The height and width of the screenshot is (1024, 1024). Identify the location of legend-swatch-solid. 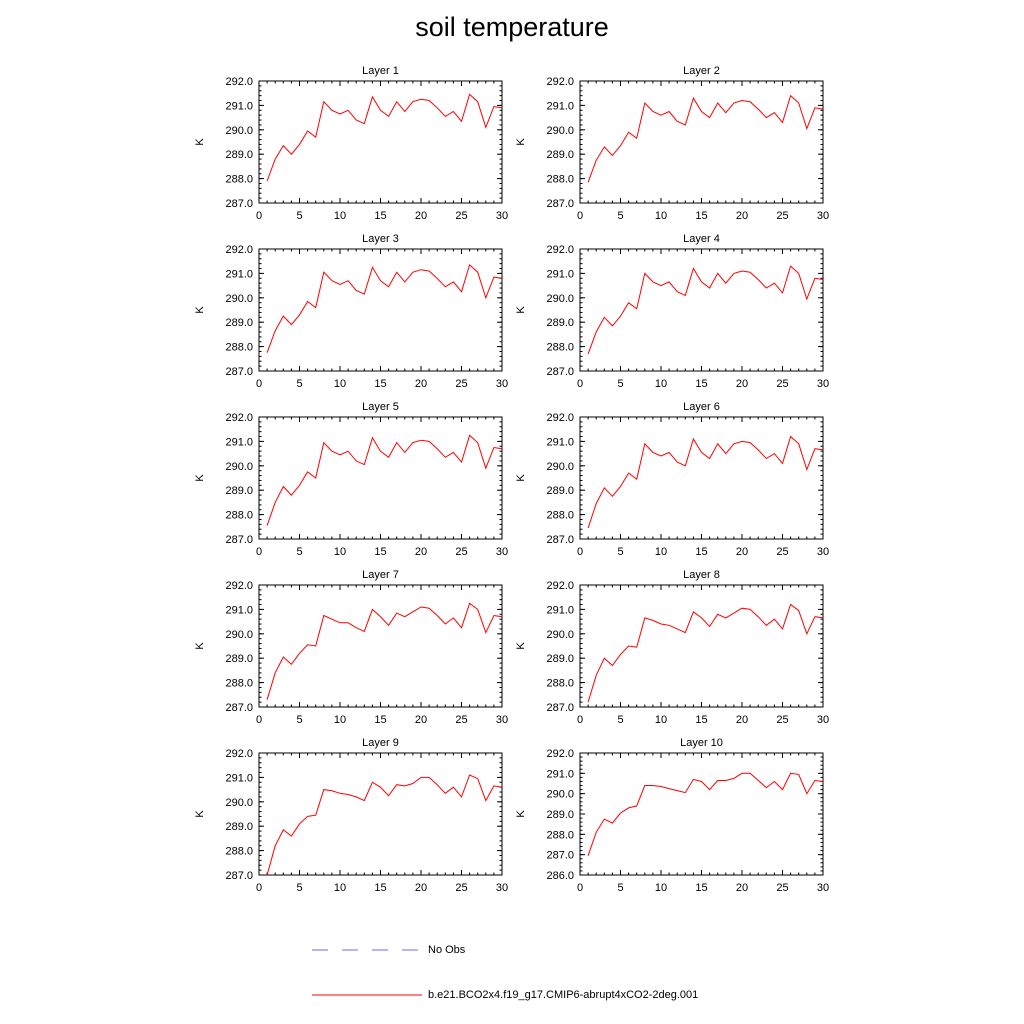
(367, 995).